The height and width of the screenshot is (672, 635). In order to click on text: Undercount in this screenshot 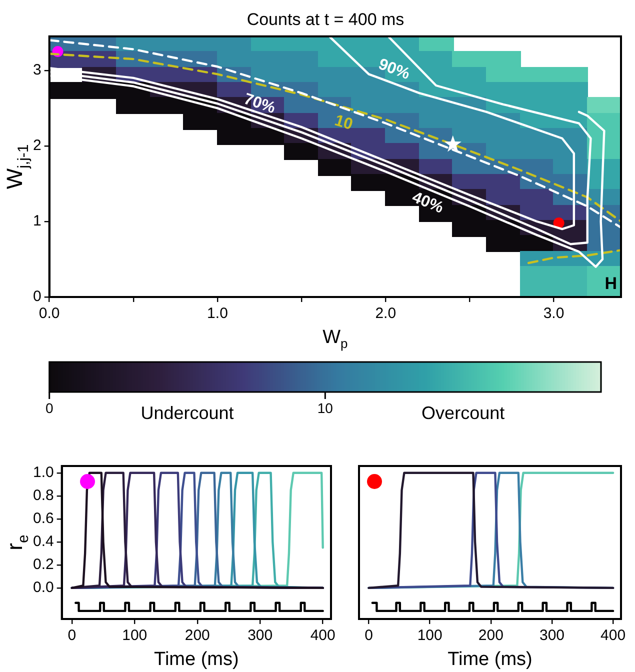, I will do `click(187, 412)`.